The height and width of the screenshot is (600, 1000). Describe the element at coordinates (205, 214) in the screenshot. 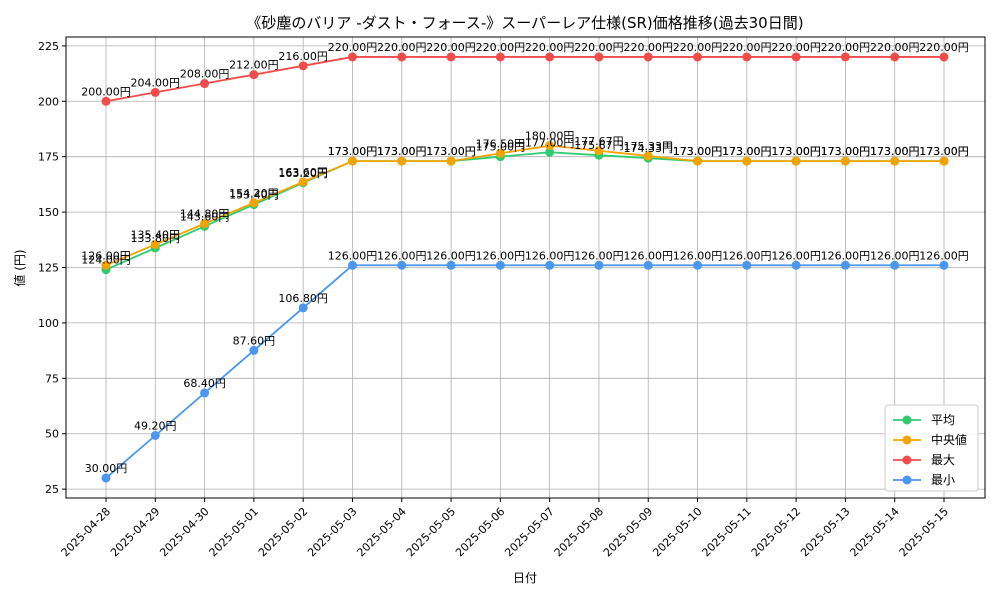

I see `data-label: 144.80円` at that location.